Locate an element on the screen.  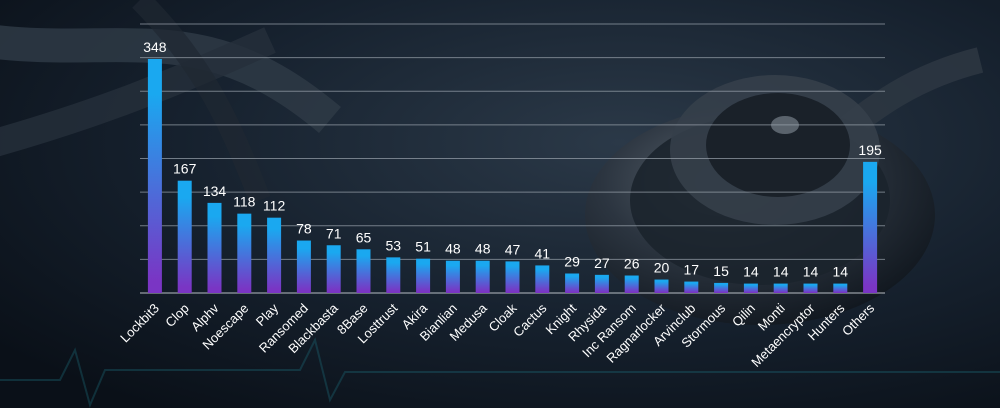
value-label: 53 is located at coordinates (394, 245).